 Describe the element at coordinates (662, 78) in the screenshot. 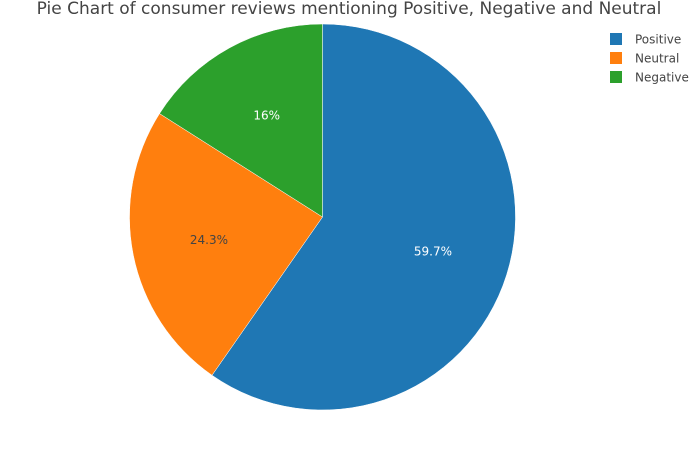

I see `legend-label-negative: Negative` at that location.